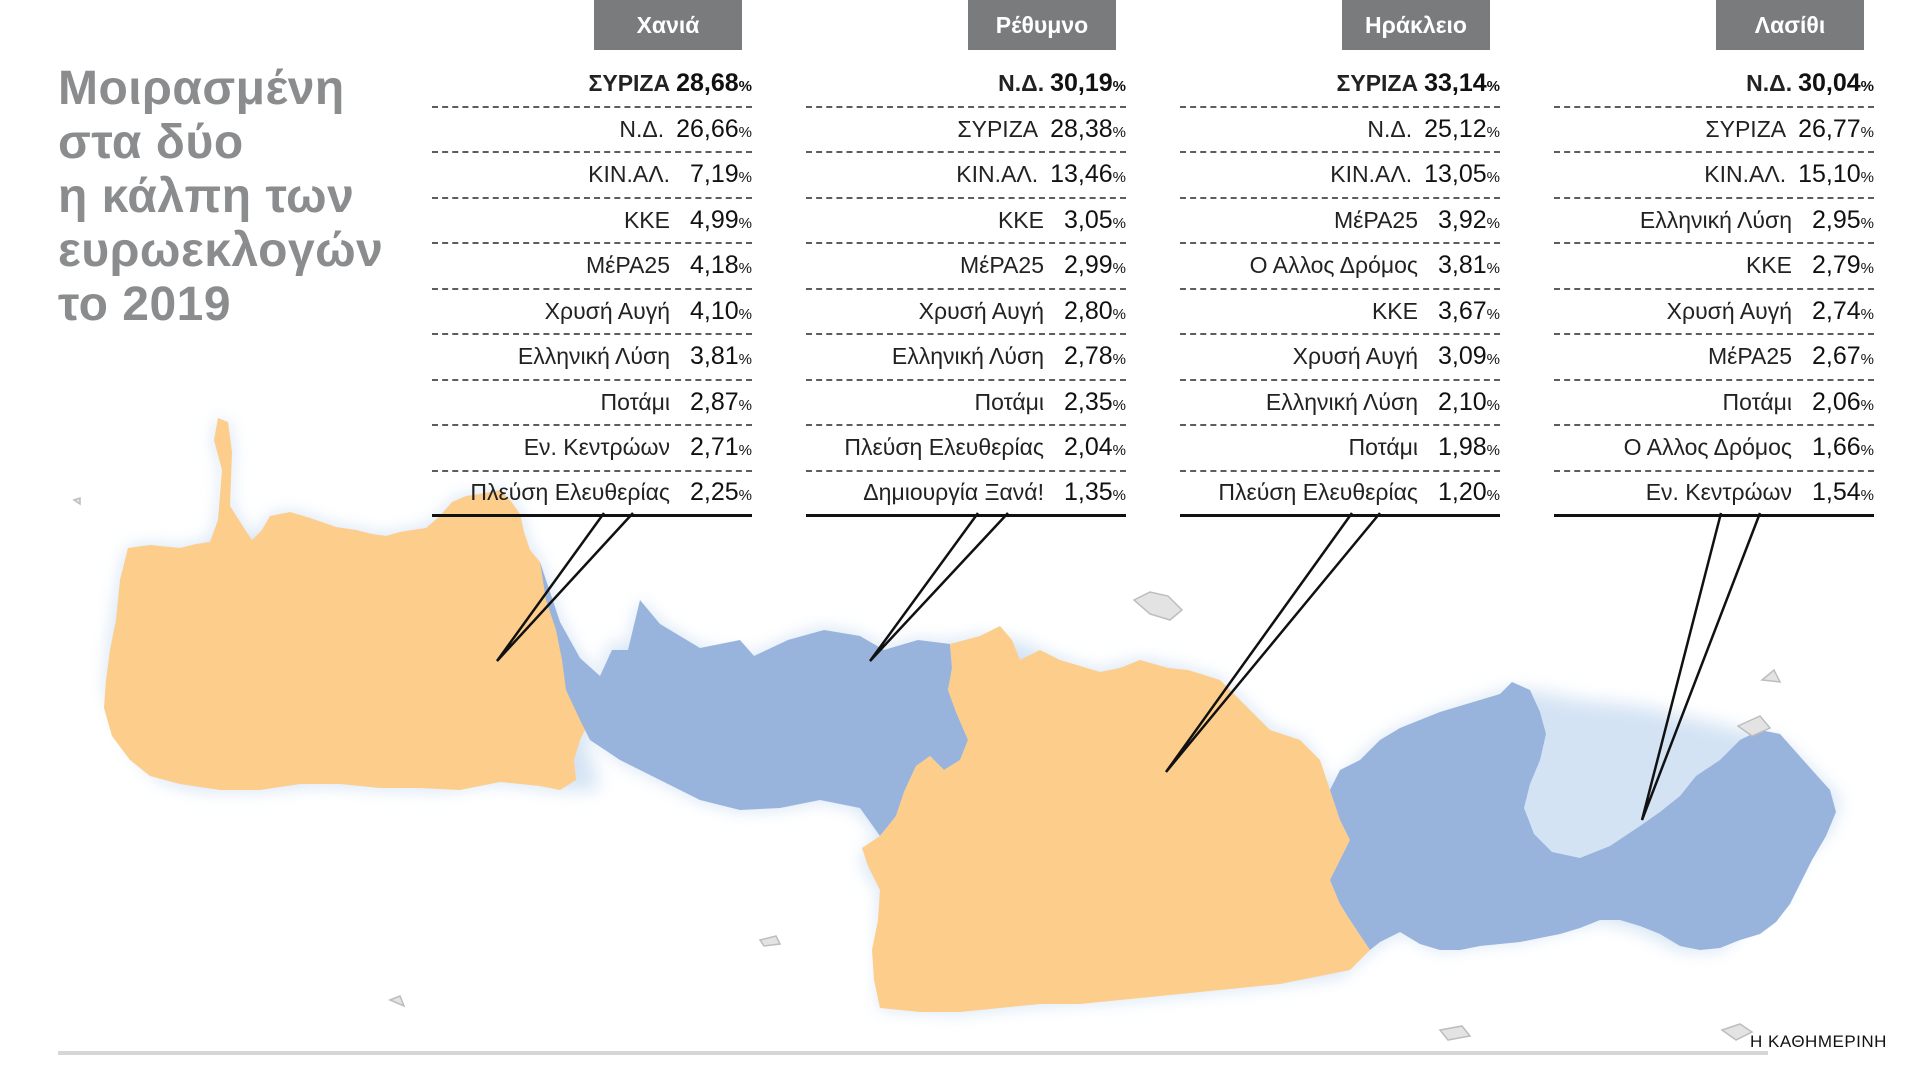  Describe the element at coordinates (1836, 492) in the screenshot. I see `percentage-value: 1,54` at that location.